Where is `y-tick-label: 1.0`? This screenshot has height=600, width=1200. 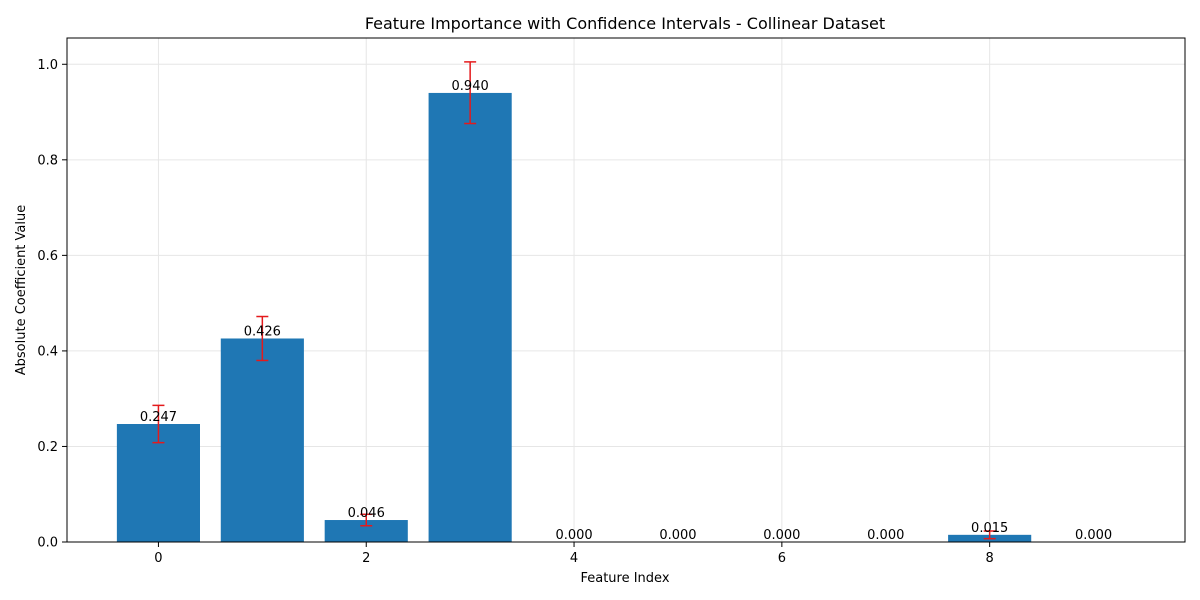
y-tick-label: 1.0 is located at coordinates (47, 65).